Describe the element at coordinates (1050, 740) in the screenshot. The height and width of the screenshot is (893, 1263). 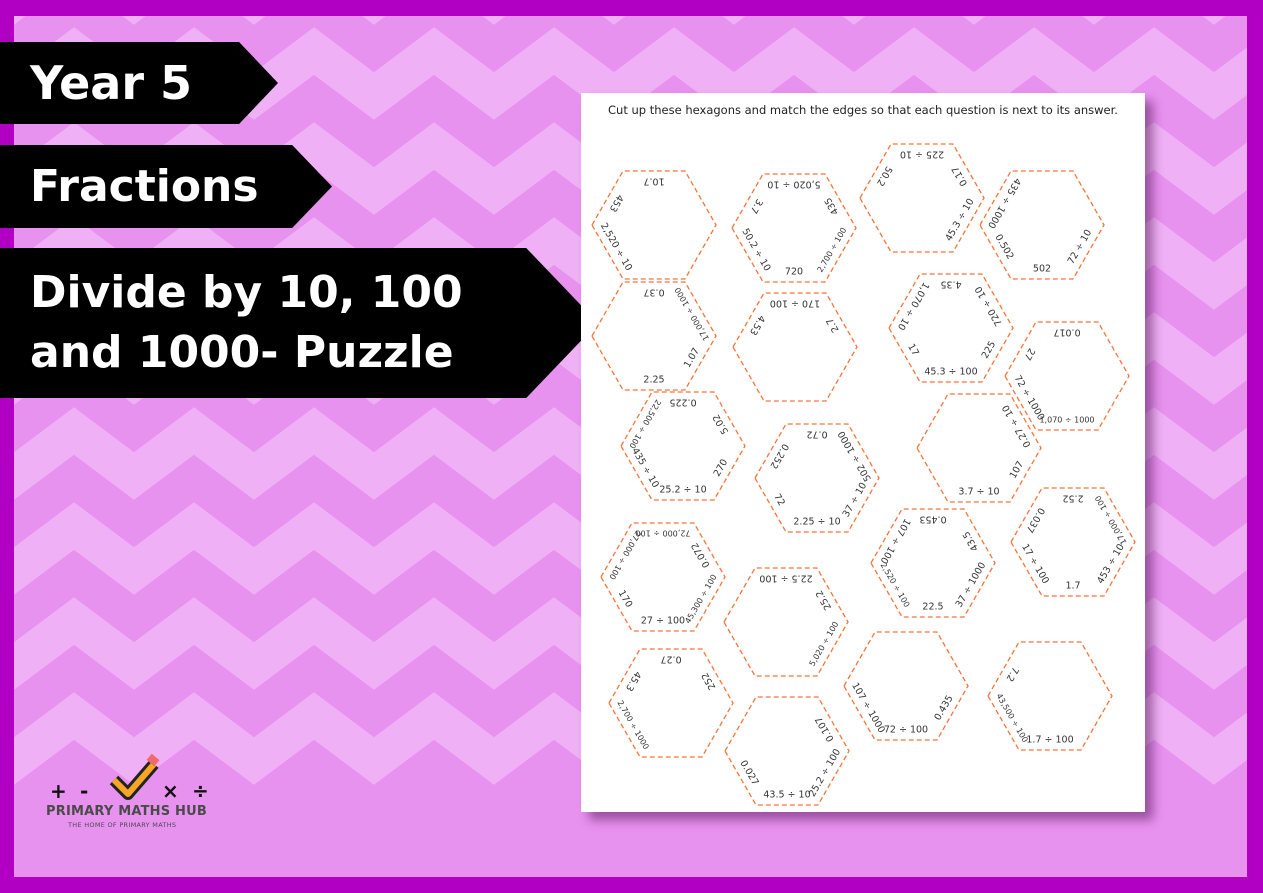
I see `hexagon-edge-label: 1.7 ÷ 100` at that location.